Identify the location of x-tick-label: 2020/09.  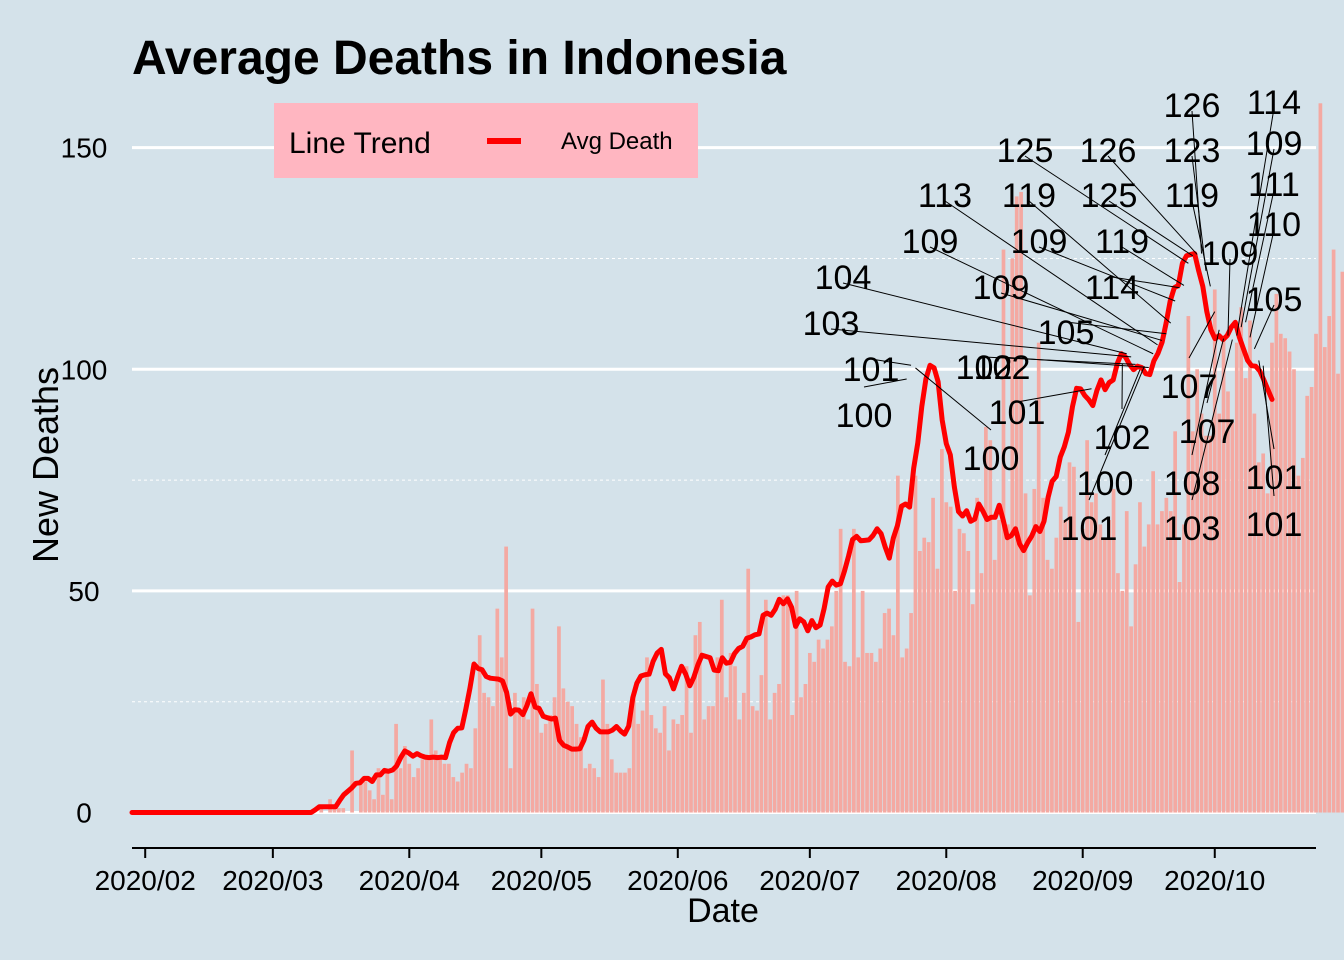
(1082, 880).